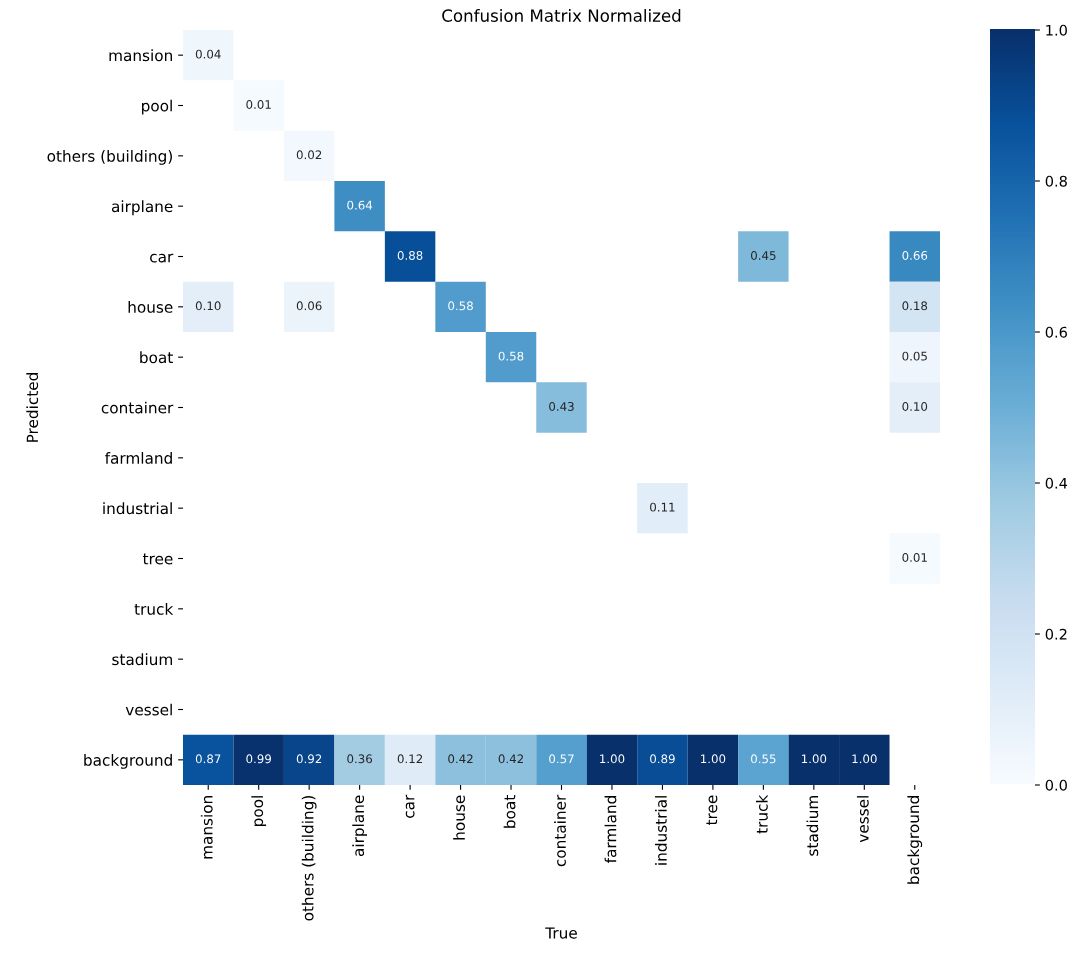 Image resolution: width=1081 pixels, height=962 pixels. I want to click on data-label: 0.92, so click(309, 759).